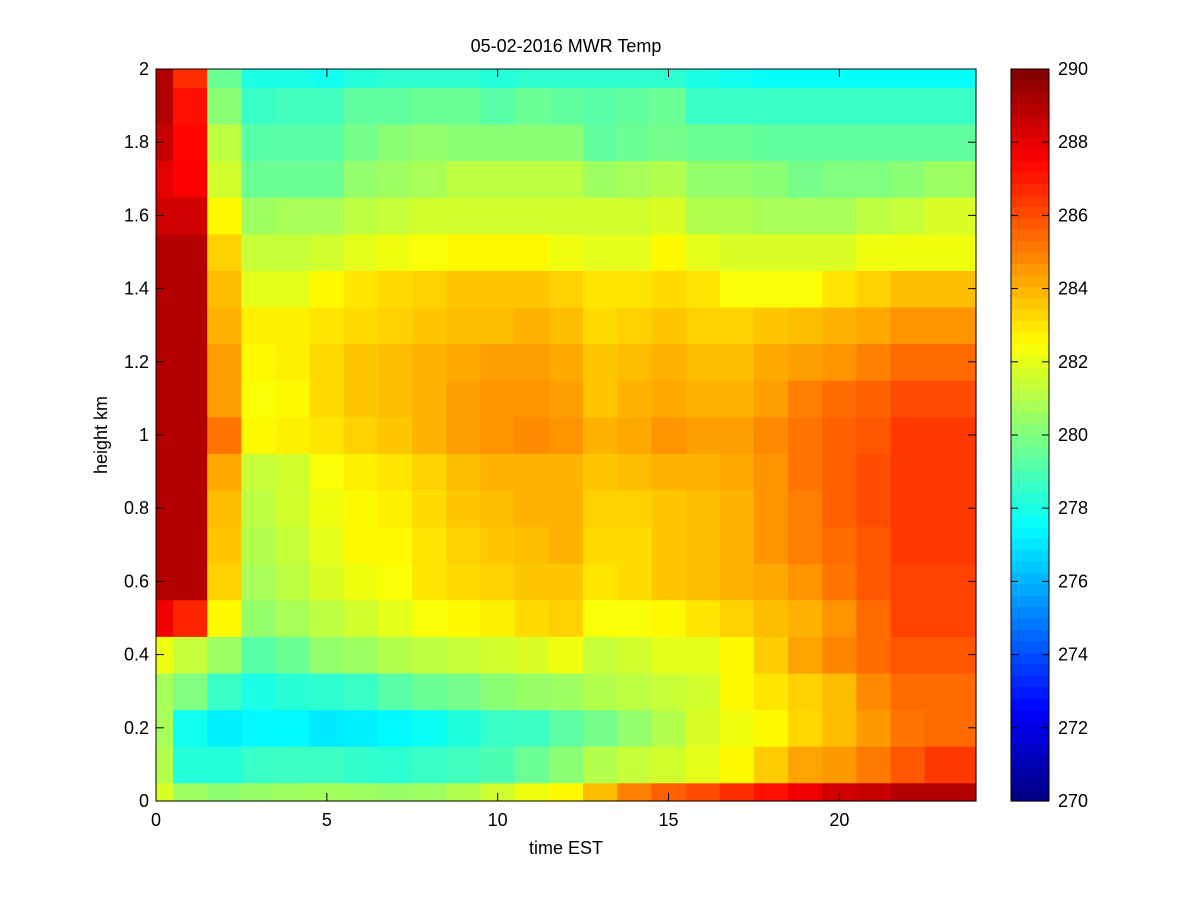  What do you see at coordinates (1073, 435) in the screenshot?
I see `colorbar-tick-label: 280` at bounding box center [1073, 435].